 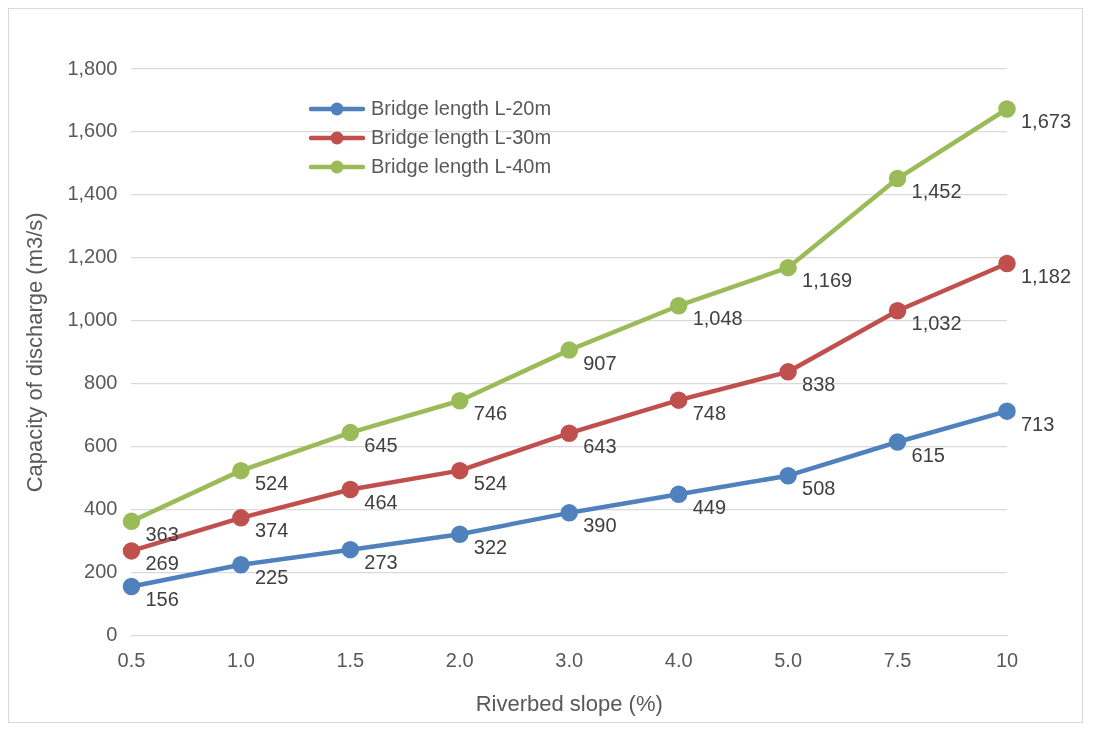 What do you see at coordinates (162, 599) in the screenshot?
I see `data-label: 156` at bounding box center [162, 599].